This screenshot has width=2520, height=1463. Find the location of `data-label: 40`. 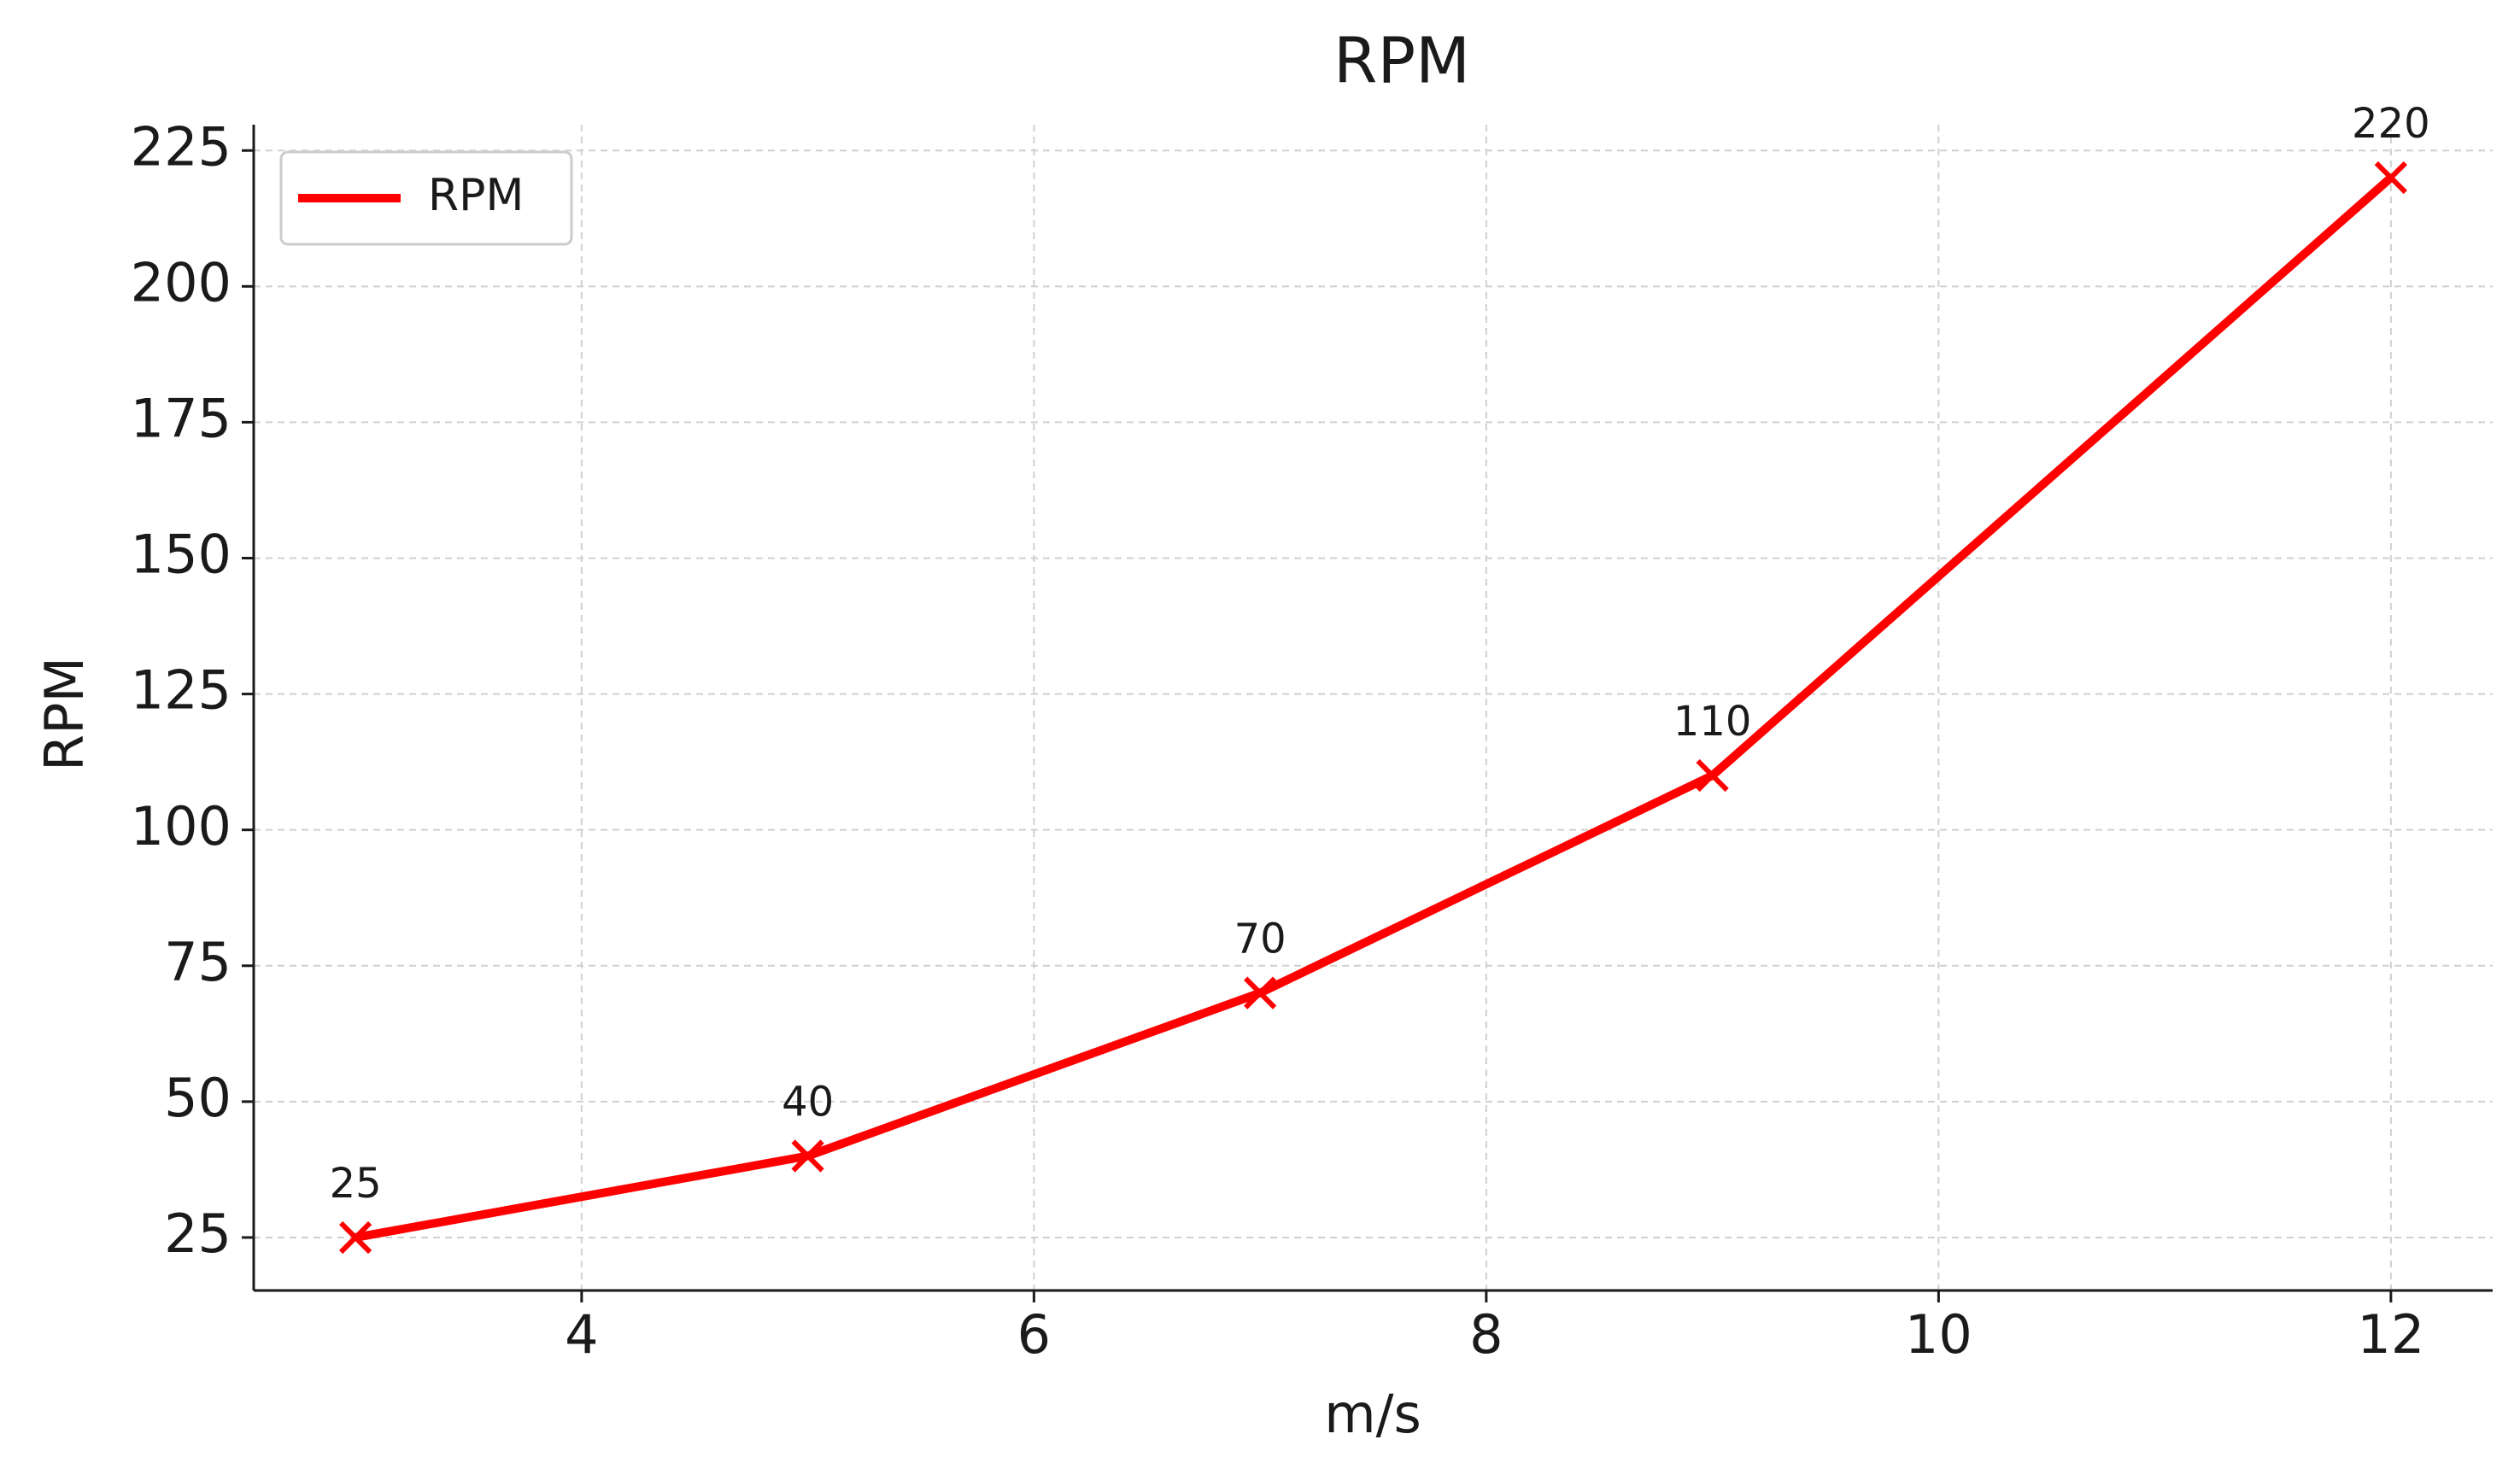

data-label: 40 is located at coordinates (808, 1103).